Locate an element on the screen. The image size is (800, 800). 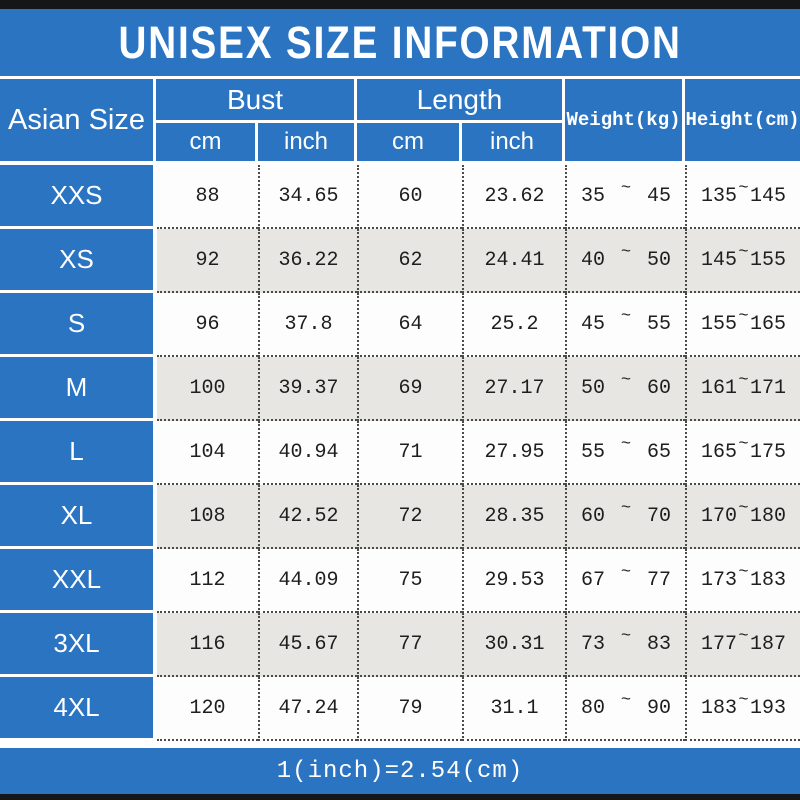
length-cm-value: 69 is located at coordinates (409, 389).